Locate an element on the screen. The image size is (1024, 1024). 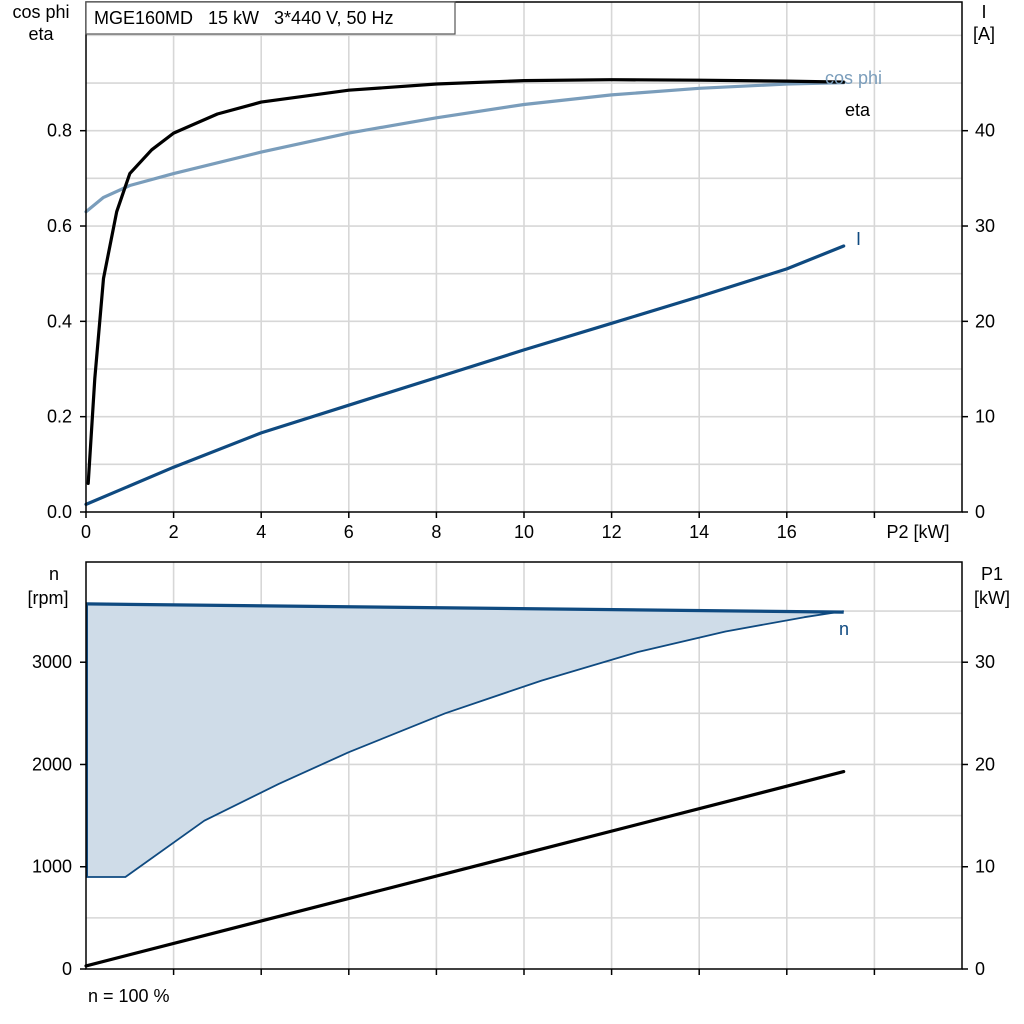
right-y-tick-label: 0 is located at coordinates (980, 512).